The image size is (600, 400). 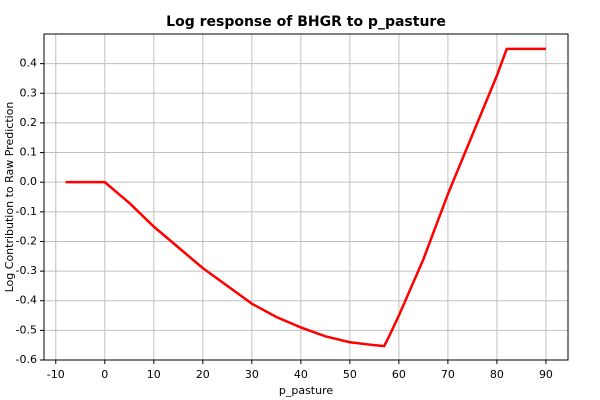 I want to click on y-tick-label: 0.3, so click(x=29, y=92).